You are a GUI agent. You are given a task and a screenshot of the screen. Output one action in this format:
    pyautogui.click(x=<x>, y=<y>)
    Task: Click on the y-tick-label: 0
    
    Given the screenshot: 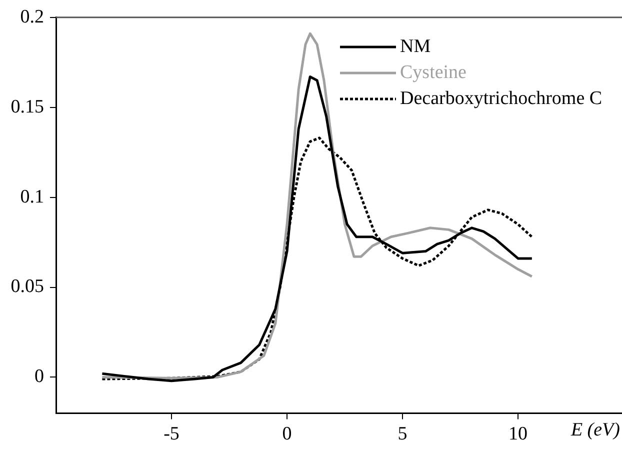 What is the action you would take?
    pyautogui.click(x=39, y=377)
    